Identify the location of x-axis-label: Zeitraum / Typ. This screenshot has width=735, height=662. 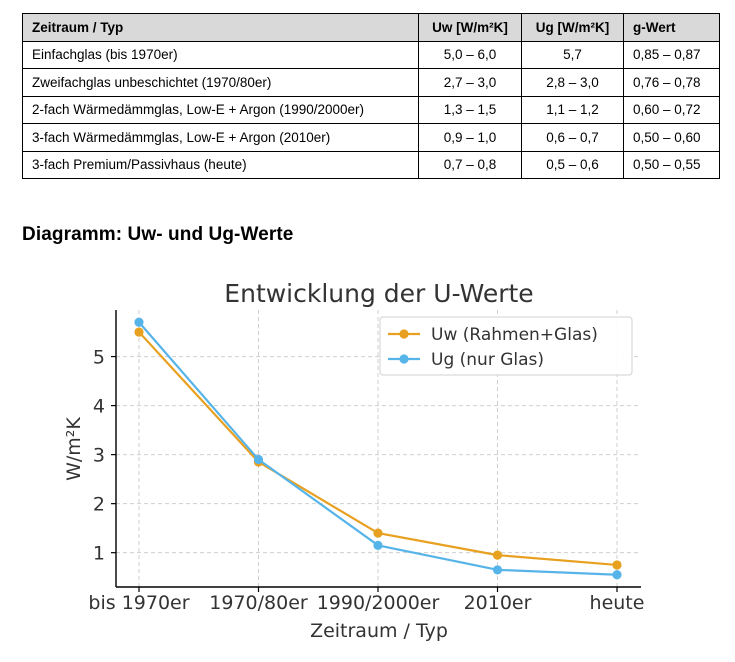
(379, 631).